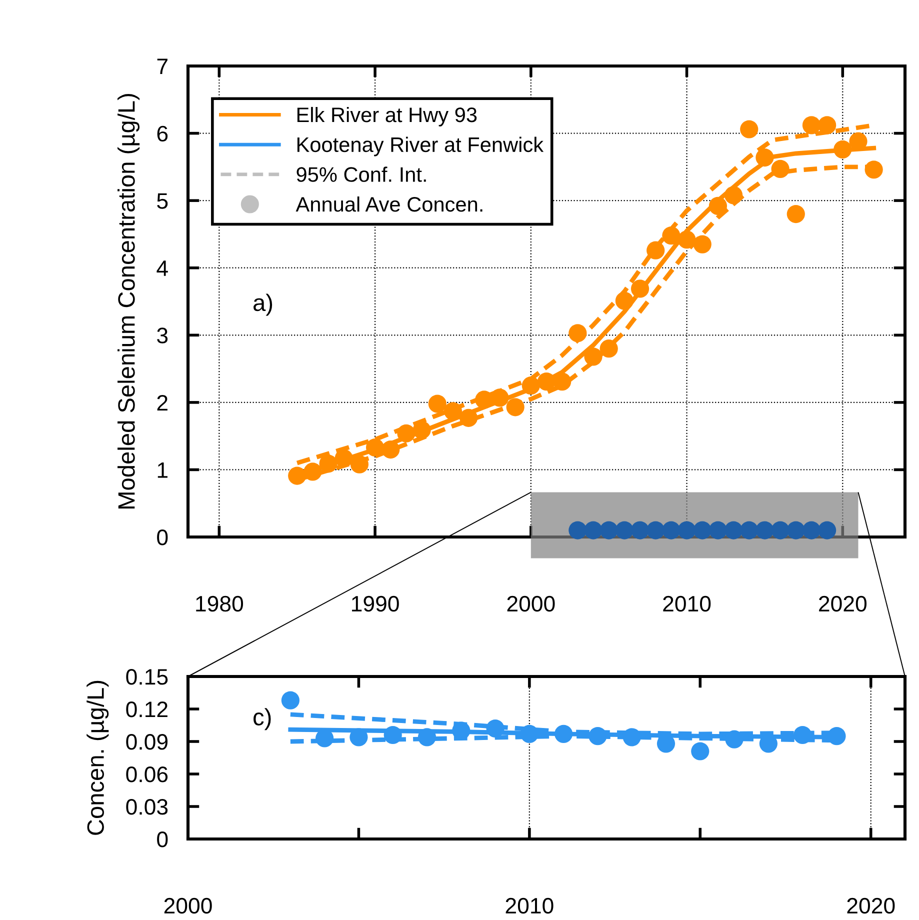 Image resolution: width=919 pixels, height=920 pixels. What do you see at coordinates (147, 710) in the screenshot?
I see `y-tick-label: 0.12` at bounding box center [147, 710].